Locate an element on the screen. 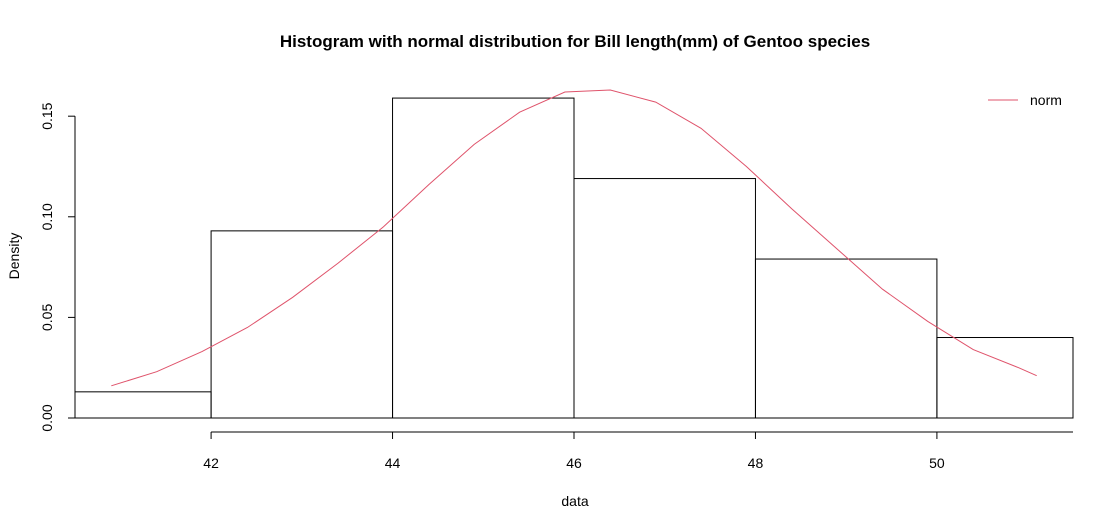  legend-label-norm: norm is located at coordinates (1046, 100).